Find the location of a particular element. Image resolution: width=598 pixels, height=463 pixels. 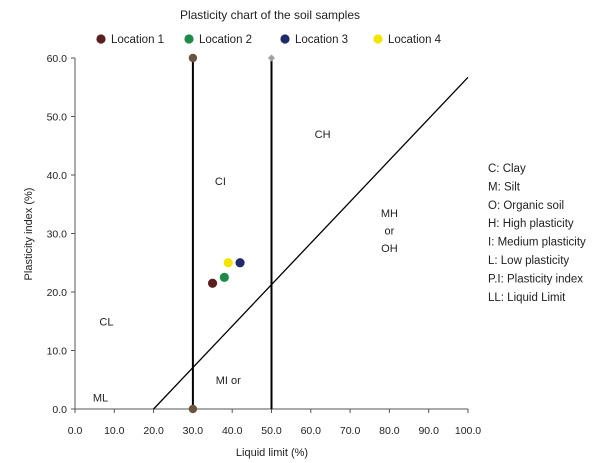

x-tick-label: 40.0 is located at coordinates (232, 431).